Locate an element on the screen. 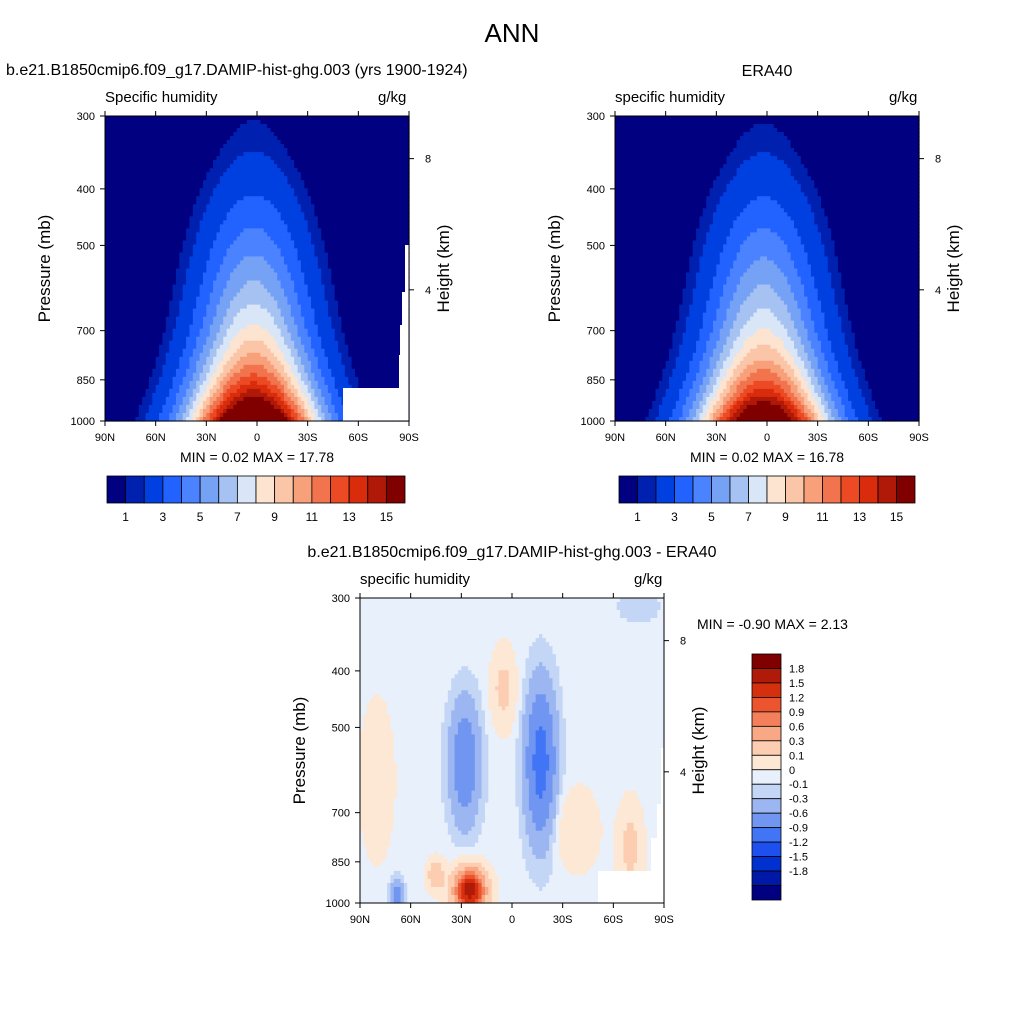 This screenshot has width=1024, height=1024. model-y-tick-label: 700 is located at coordinates (86, 332).